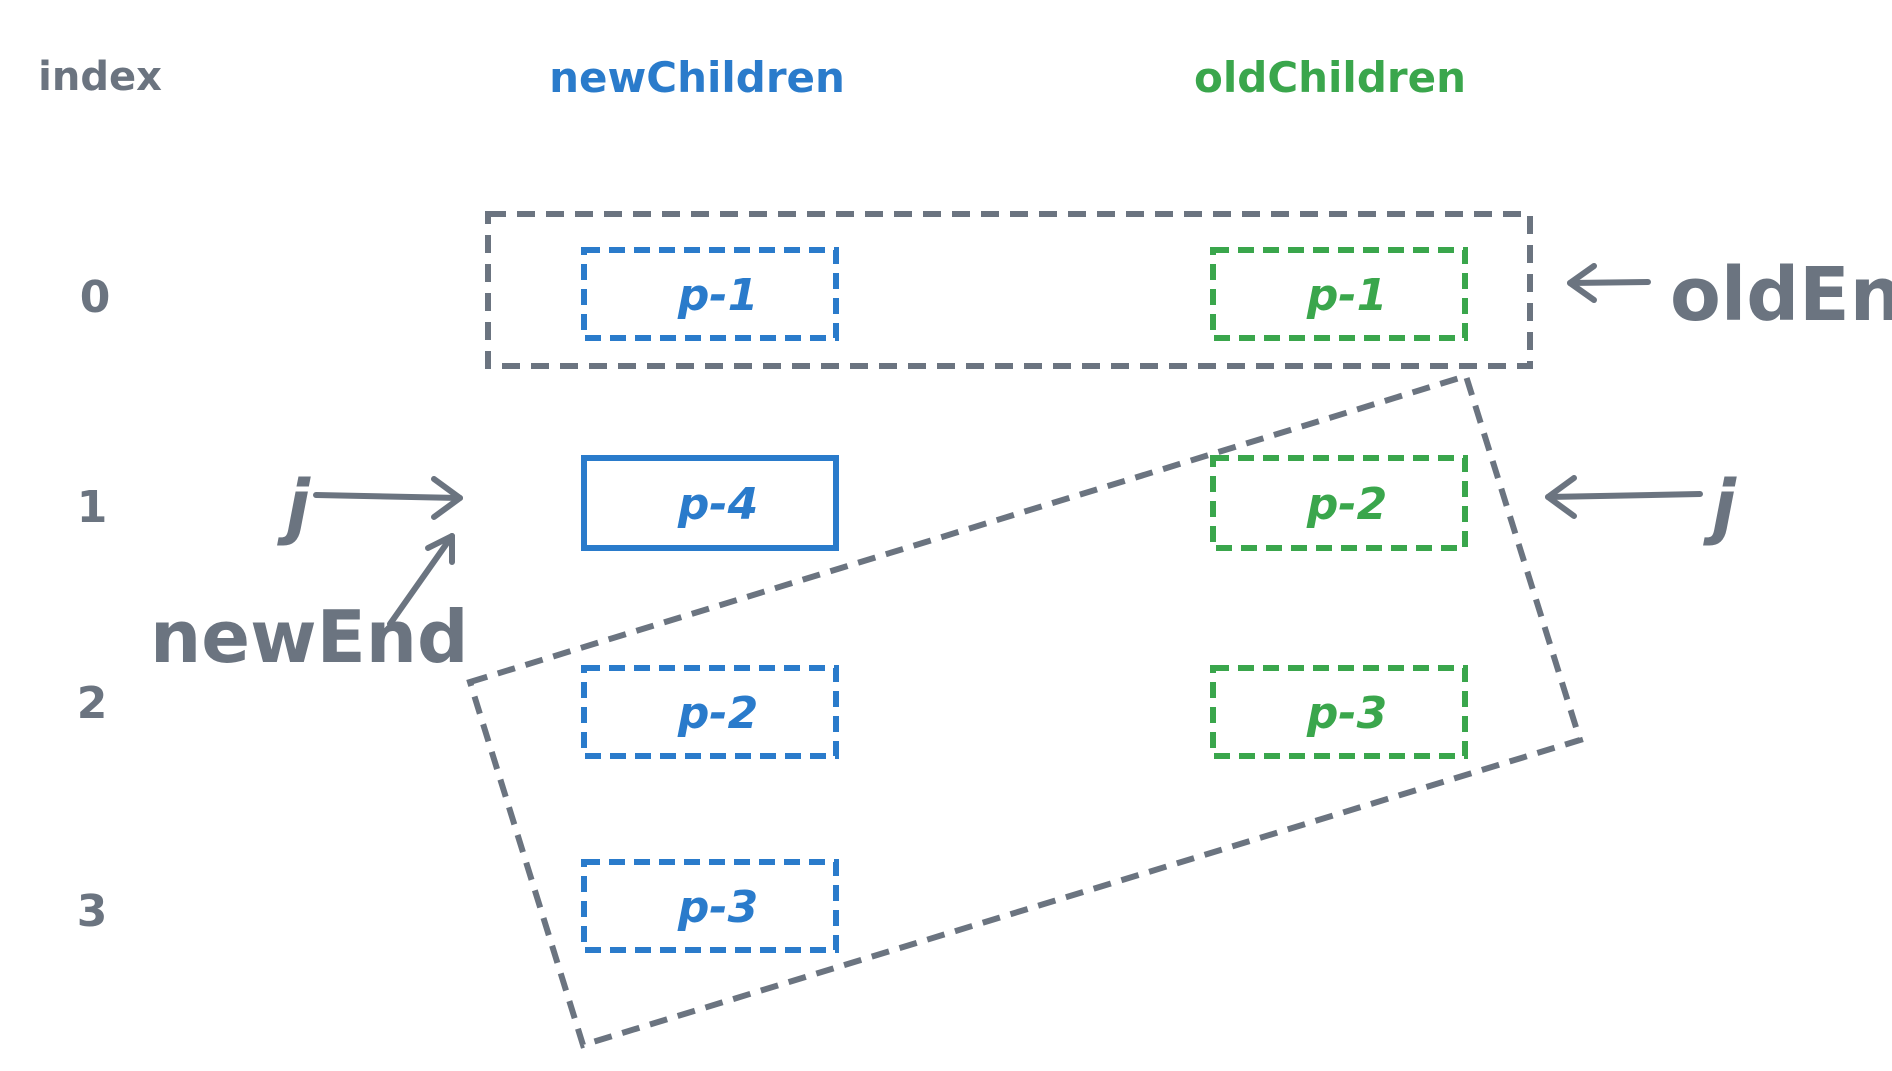 The width and height of the screenshot is (1892, 1071). I want to click on old-end-label: oldEnd, so click(1781, 295).